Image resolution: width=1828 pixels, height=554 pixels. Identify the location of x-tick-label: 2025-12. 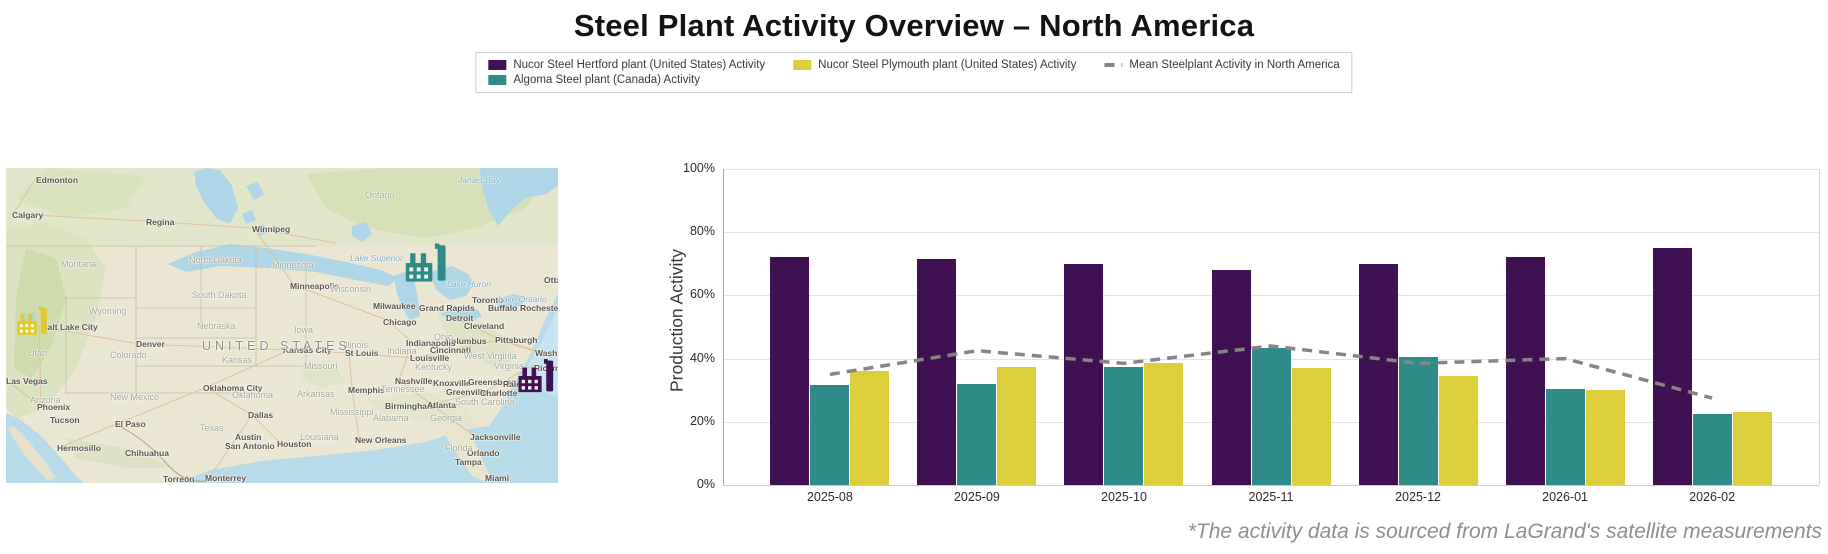
(1418, 497).